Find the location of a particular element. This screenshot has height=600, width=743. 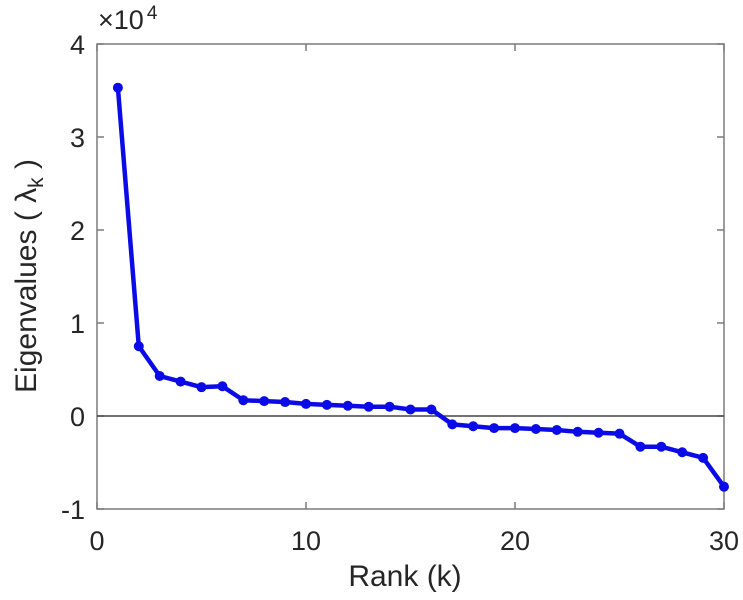

y-tick-label: 3 is located at coordinates (77, 138).